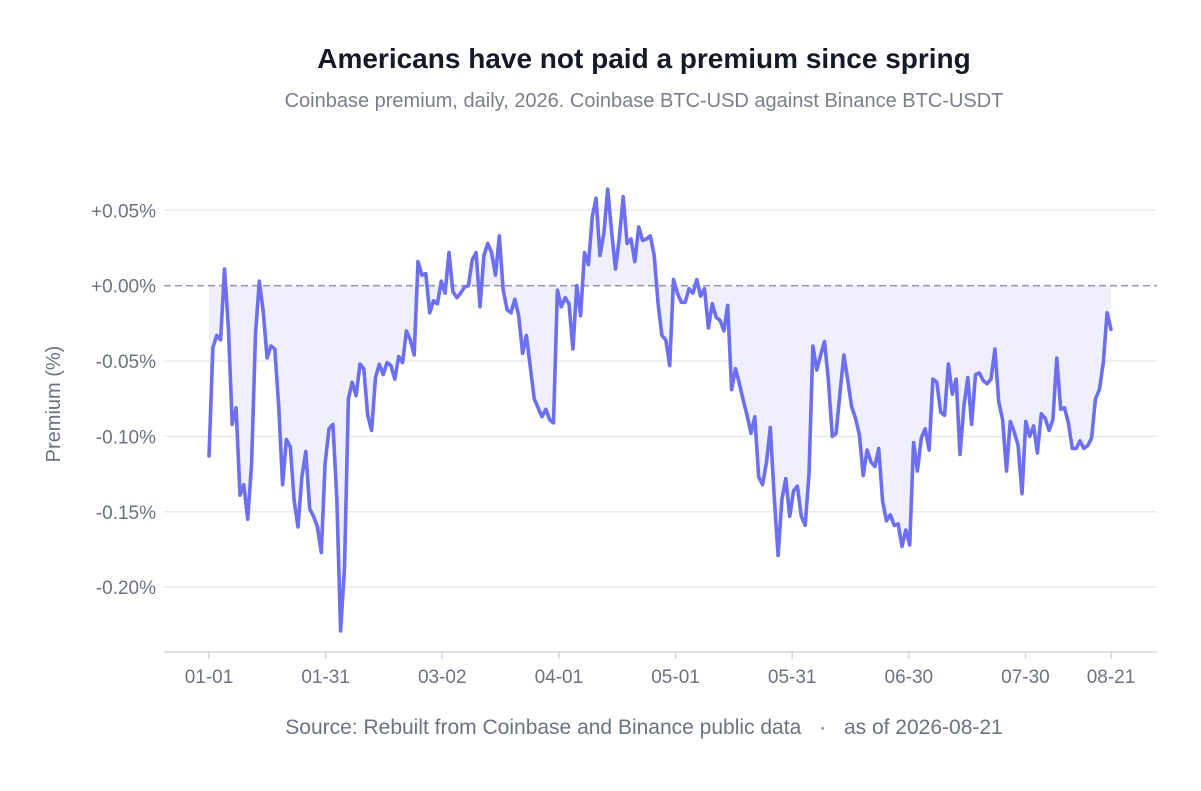 The image size is (1201, 791). I want to click on x-tick-label: 04-01, so click(559, 677).